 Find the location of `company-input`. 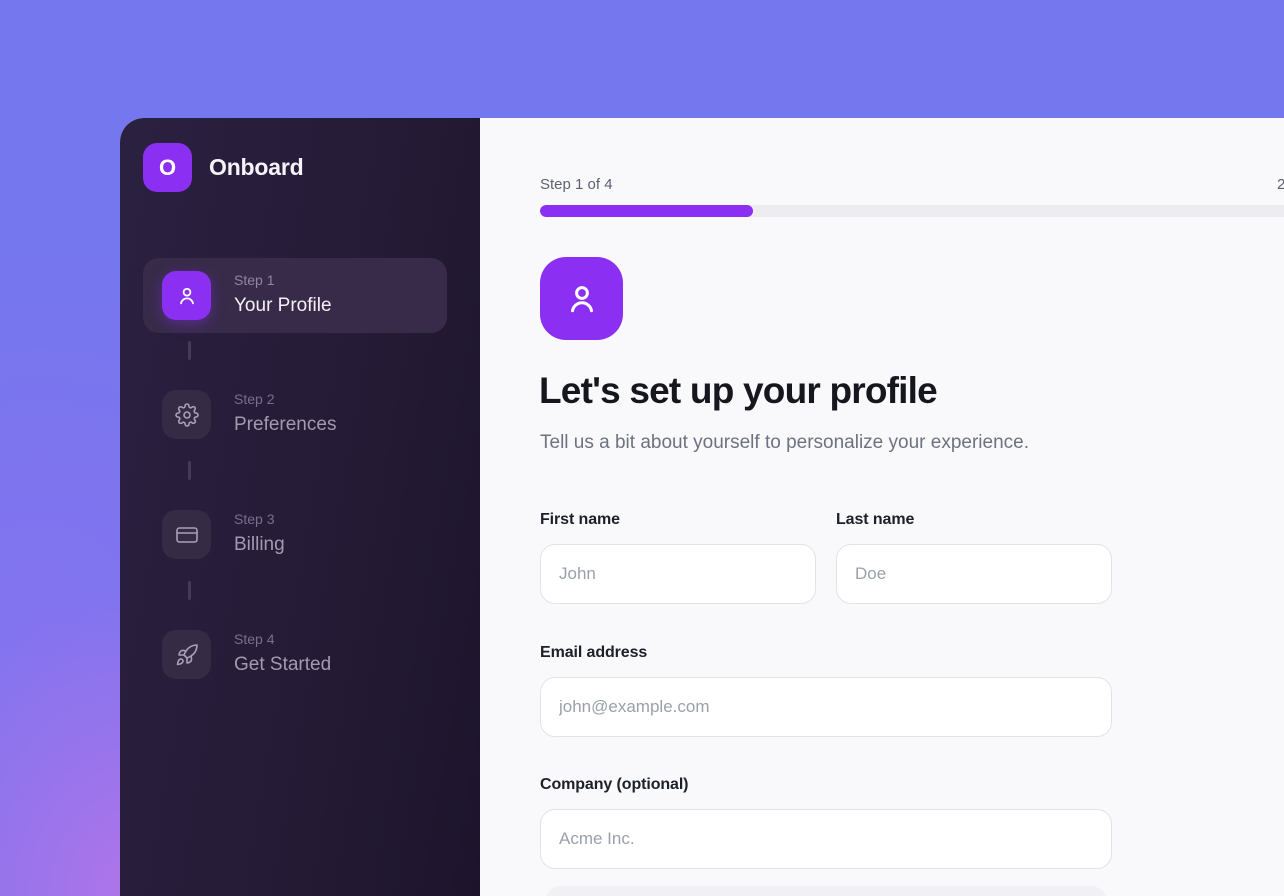

company-input is located at coordinates (826, 839).